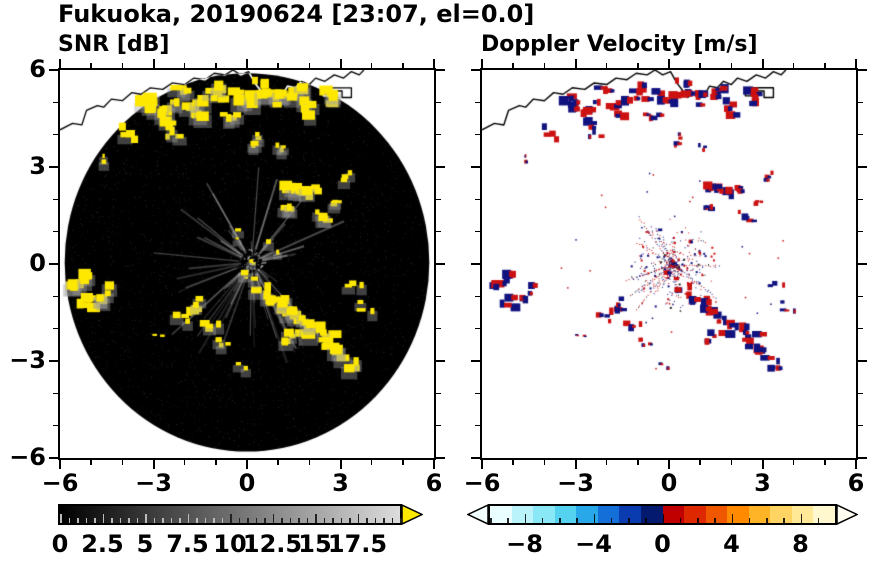 The width and height of the screenshot is (870, 570). I want to click on snr-colorbar, so click(230, 514).